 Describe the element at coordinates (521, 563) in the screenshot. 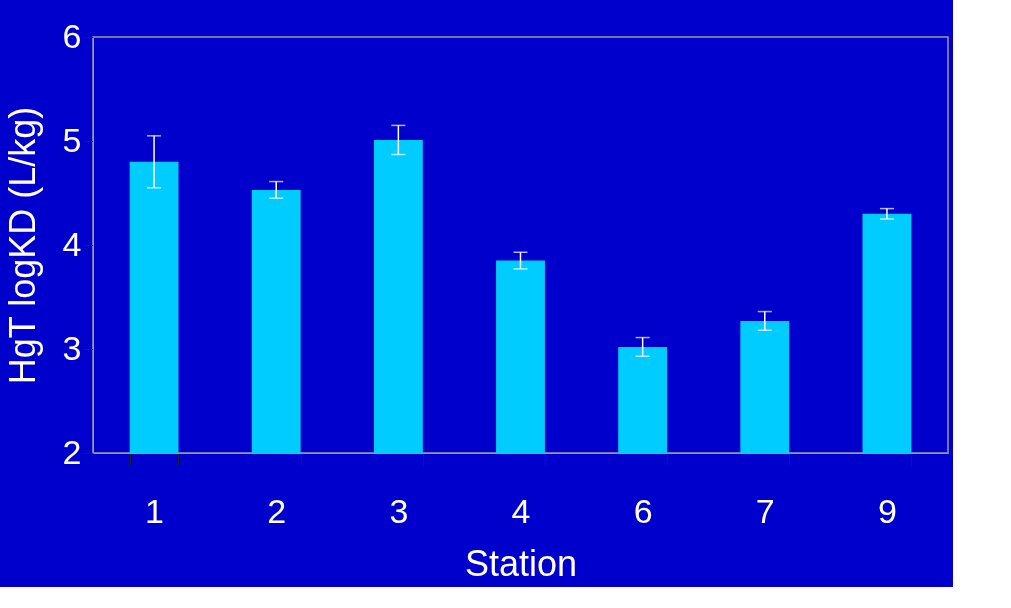

I see `x-axis-title: Station` at that location.